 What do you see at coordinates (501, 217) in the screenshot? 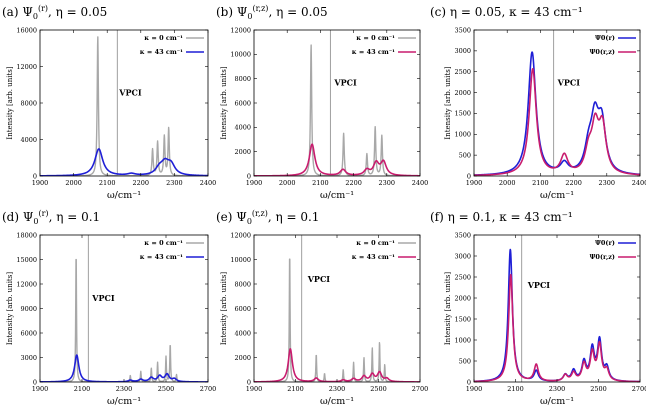
I see `panel-title: (f) η = 0.1, κ = 43 cm⁻¹` at bounding box center [501, 217].